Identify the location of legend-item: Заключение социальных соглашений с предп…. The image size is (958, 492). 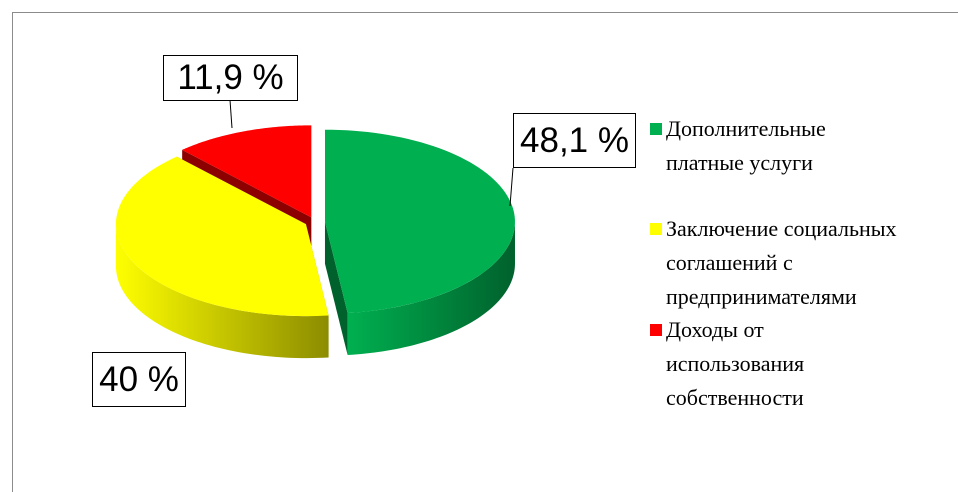
(803, 263).